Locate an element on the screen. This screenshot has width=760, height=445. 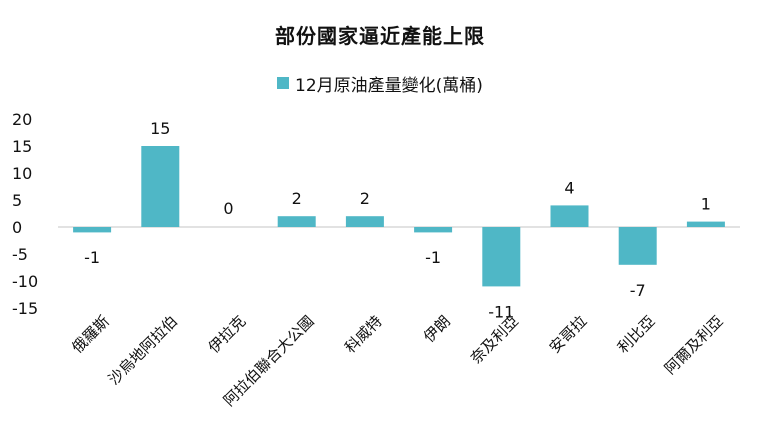
y-tick-label: 15 is located at coordinates (22, 146).